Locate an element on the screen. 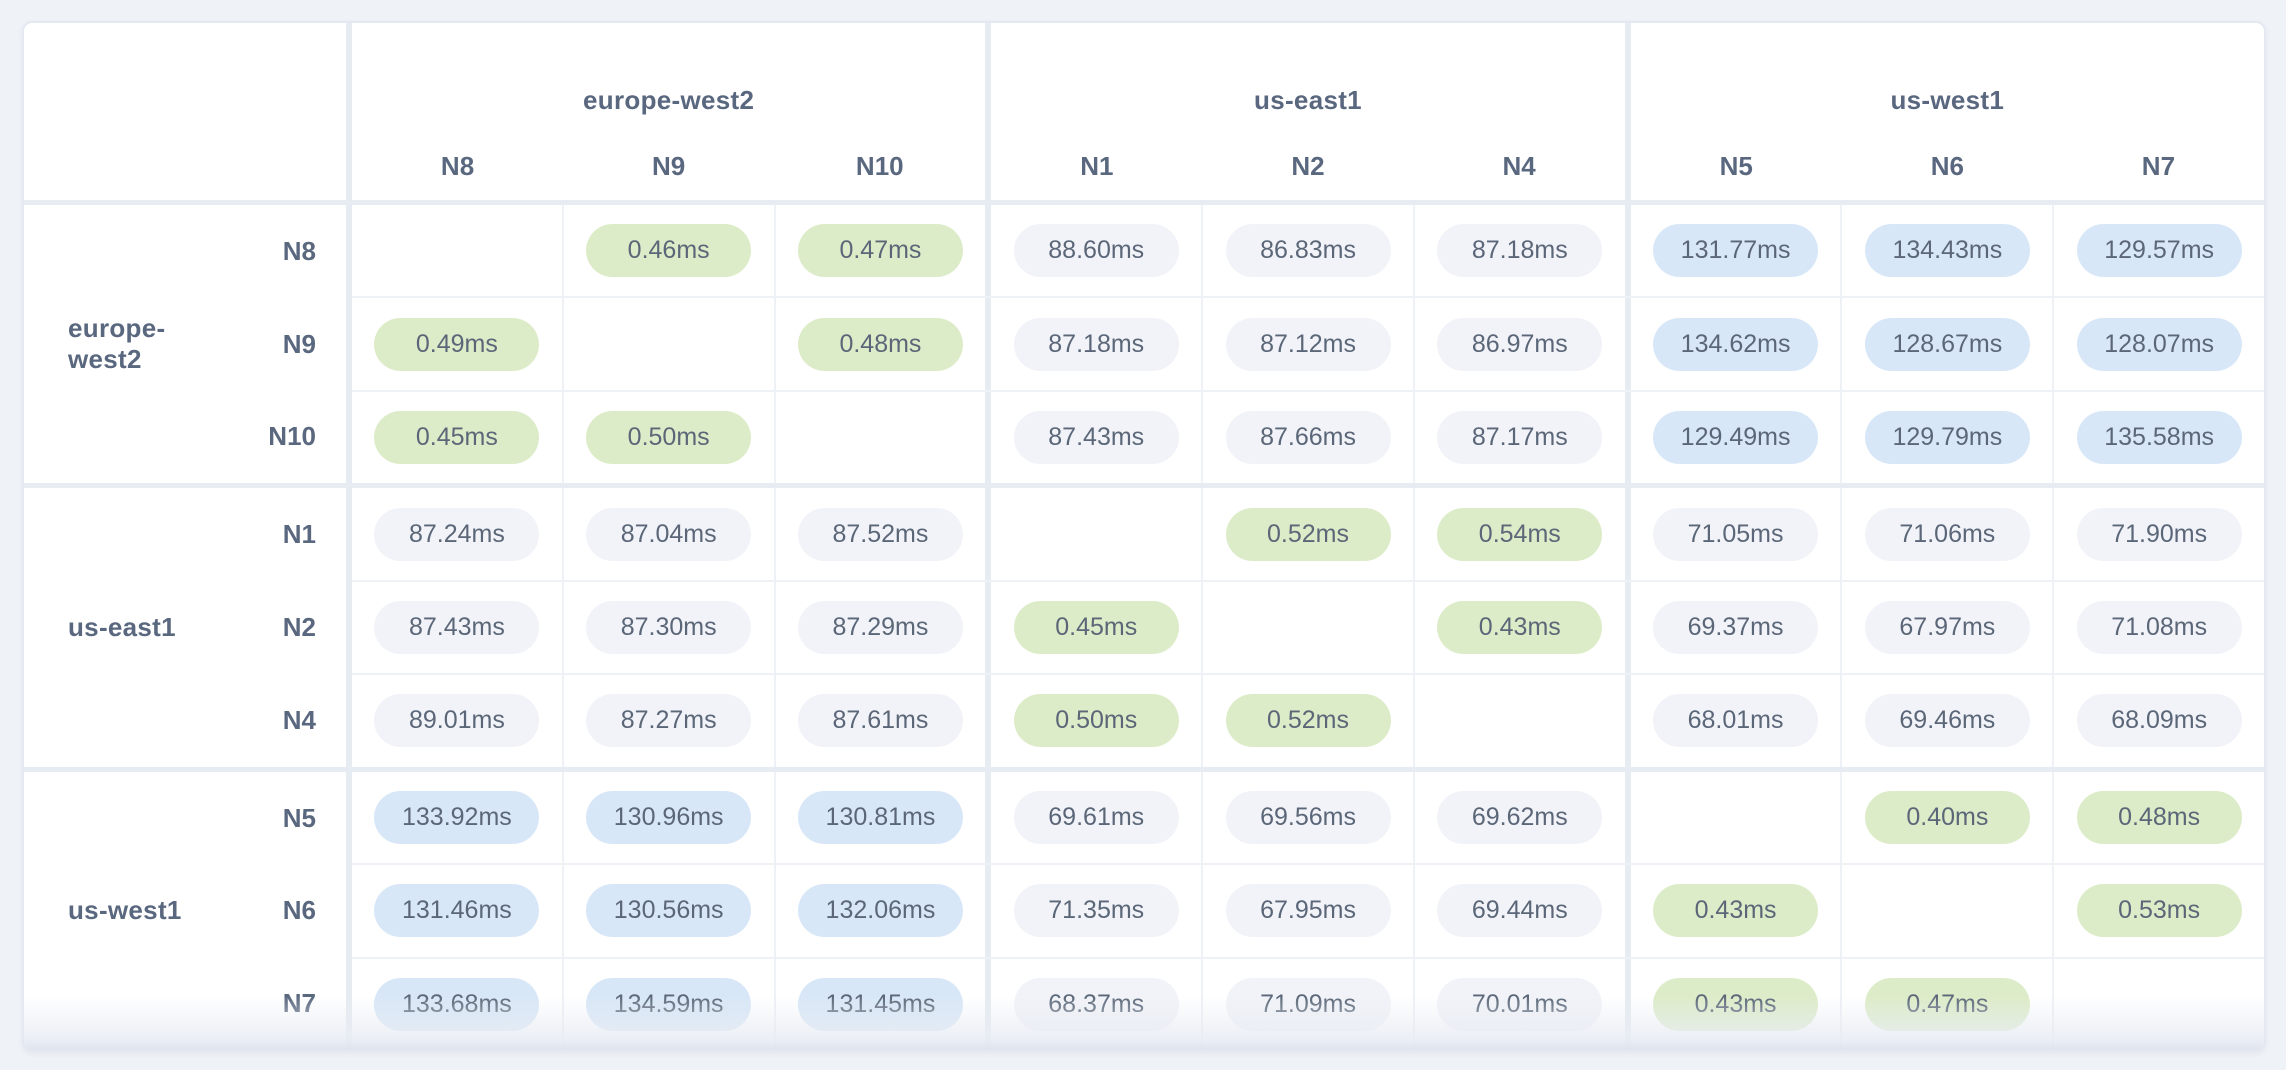 The image size is (2286, 1070). node-row-labels-europe-west2: N8 N9 N10 is located at coordinates (271, 344).